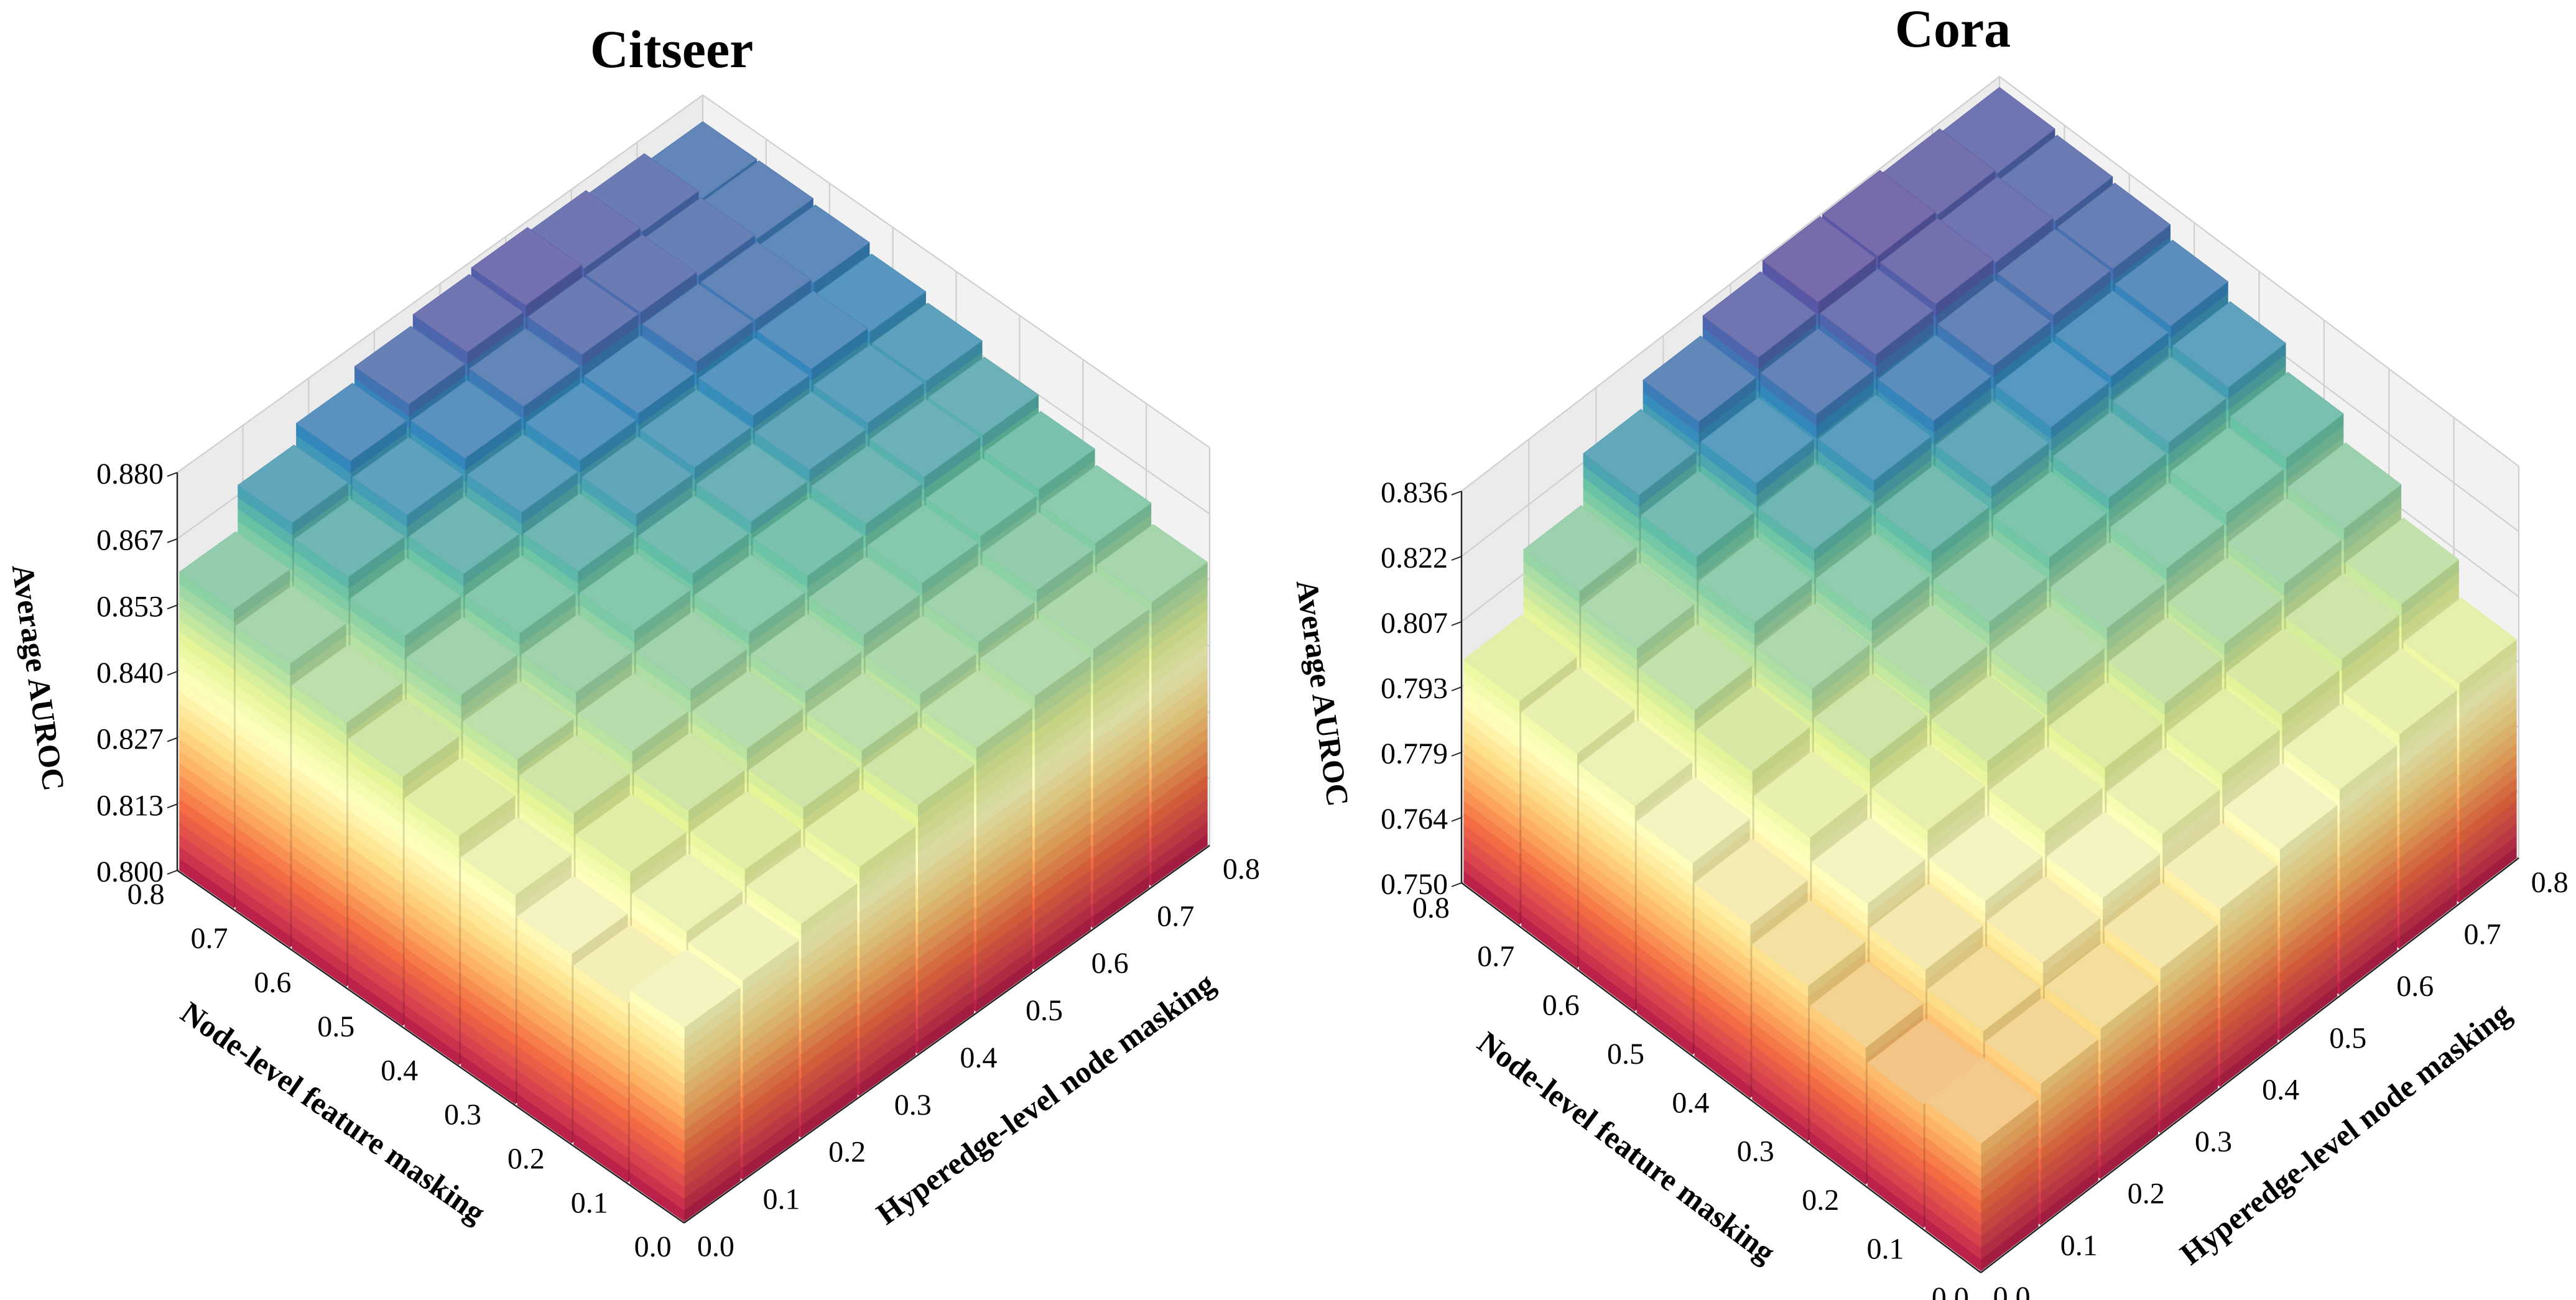  I want to click on x-tick-label: 0.1, so click(782, 1199).